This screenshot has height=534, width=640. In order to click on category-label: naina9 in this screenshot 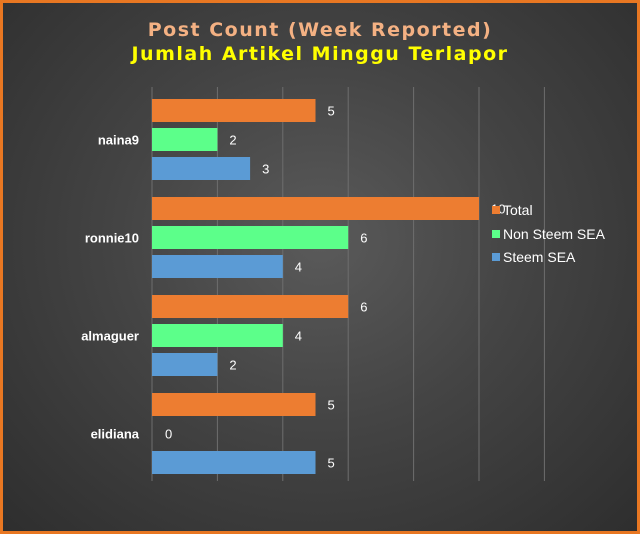, I will do `click(118, 140)`.